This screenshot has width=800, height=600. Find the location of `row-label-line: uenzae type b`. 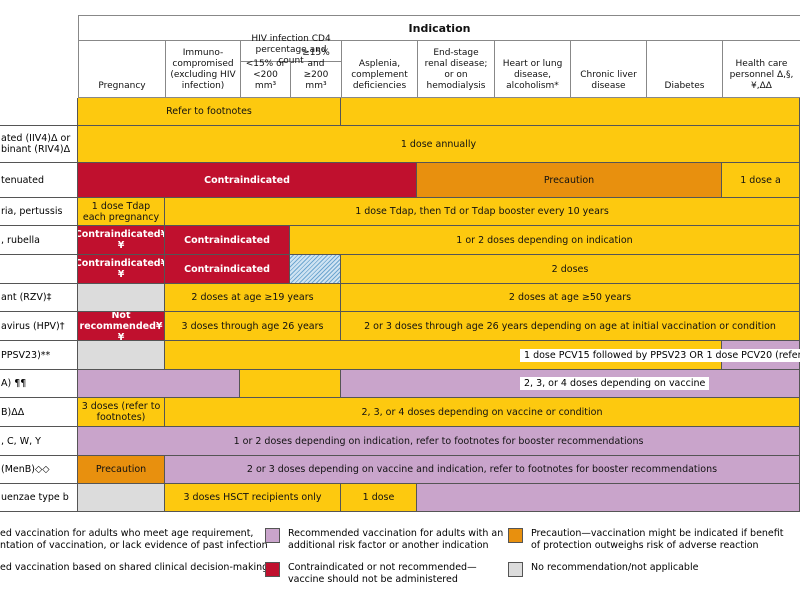

row-label-line: uenzae type b is located at coordinates (35, 497).